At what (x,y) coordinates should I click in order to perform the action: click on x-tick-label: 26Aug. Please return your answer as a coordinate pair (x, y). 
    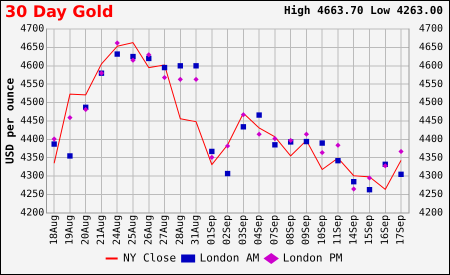
    Looking at the image, I should click on (148, 230).